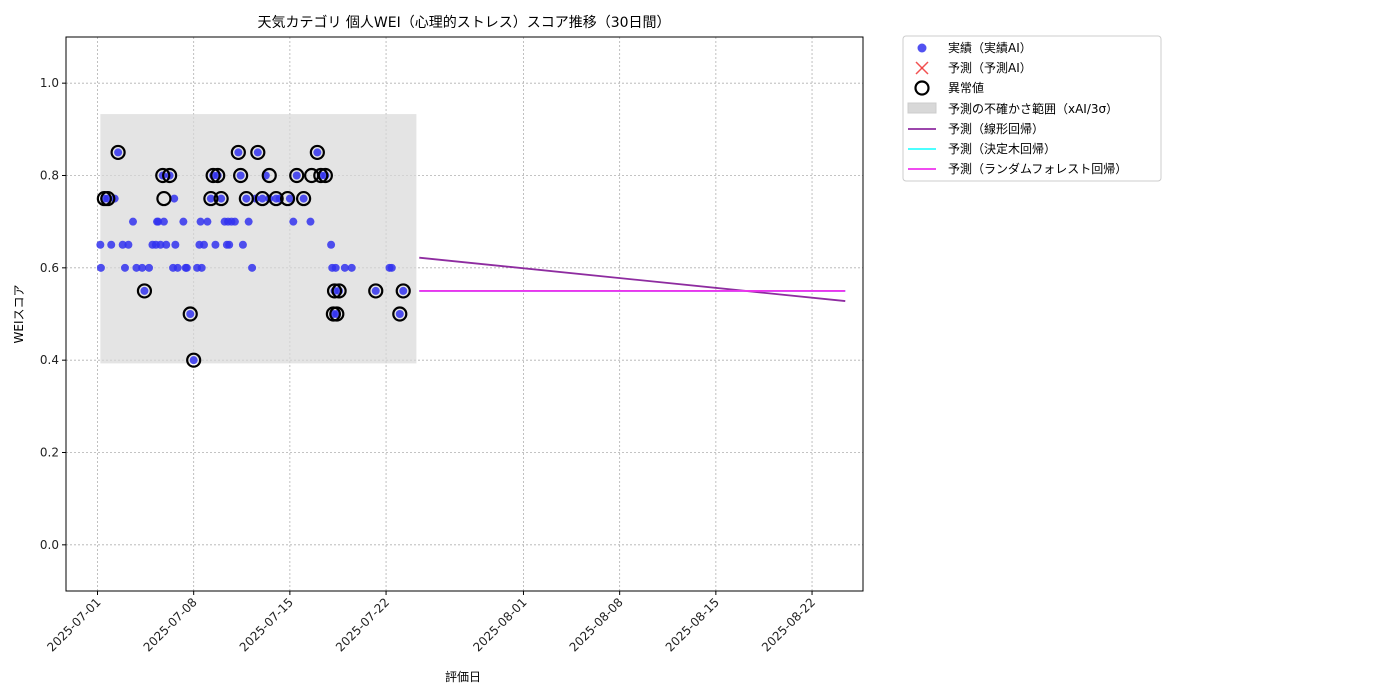 Image resolution: width=1400 pixels, height=700 pixels. I want to click on legend-label-linear: 予測（線形回帰）, so click(996, 128).